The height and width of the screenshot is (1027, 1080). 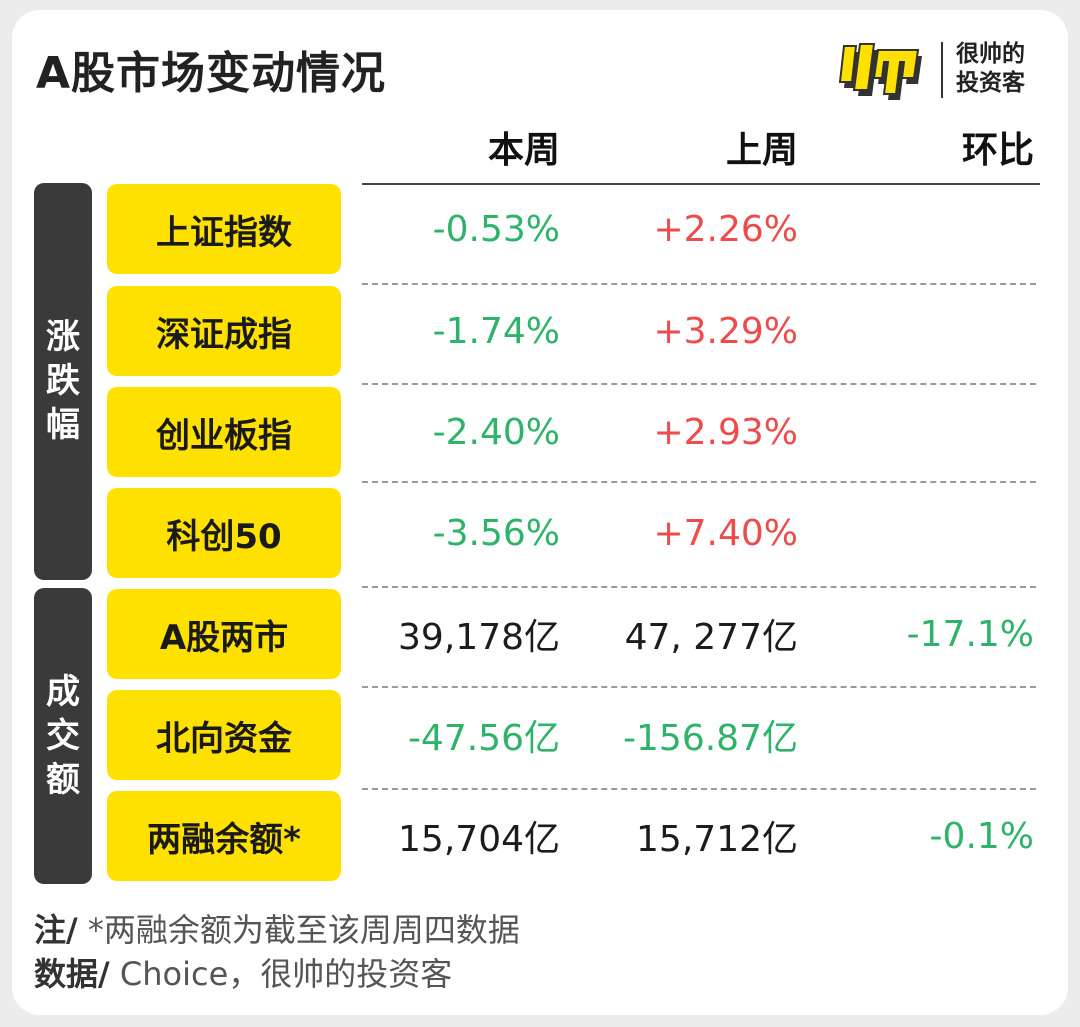 I want to click on row-margin-balance-ratio: -0.1%, so click(x=981, y=836).